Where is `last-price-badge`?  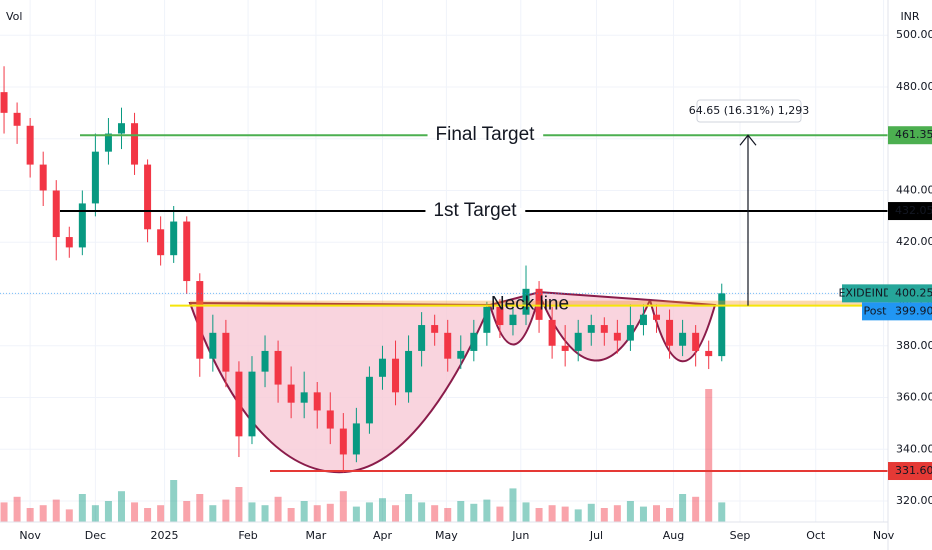 last-price-badge is located at coordinates (910, 293).